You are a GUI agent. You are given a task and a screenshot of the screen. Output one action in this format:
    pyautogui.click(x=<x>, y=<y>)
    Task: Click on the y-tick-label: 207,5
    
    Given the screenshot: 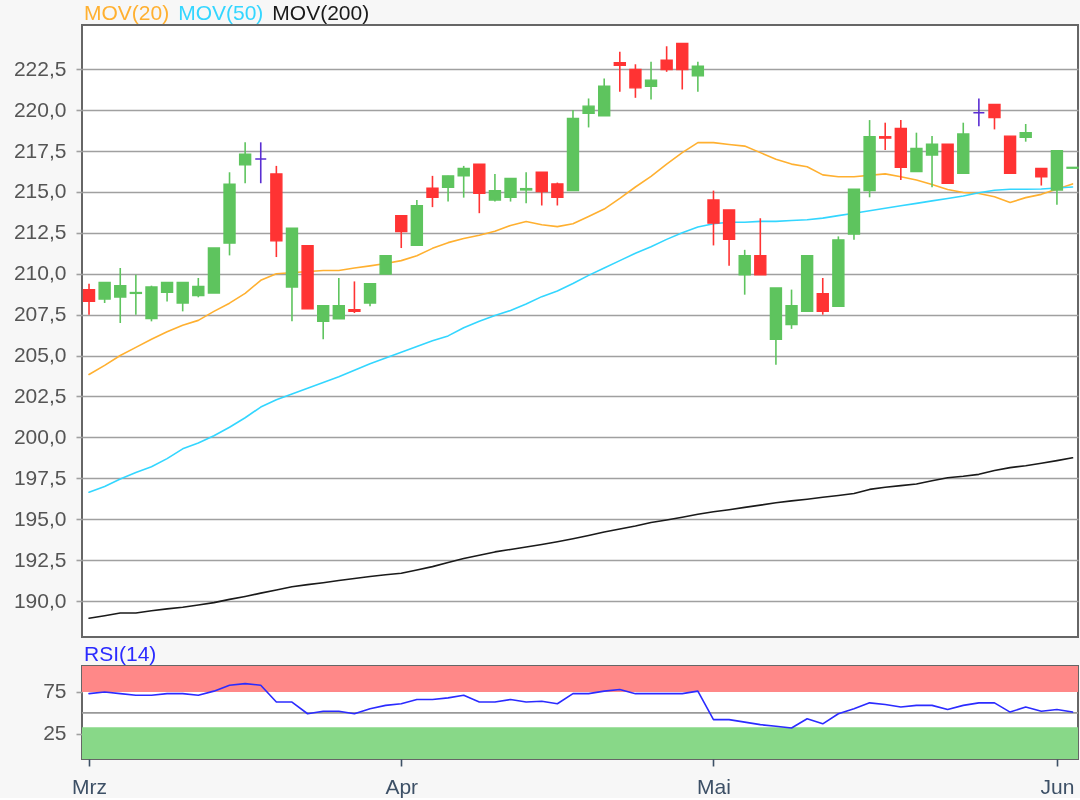 What is the action you would take?
    pyautogui.click(x=40, y=314)
    